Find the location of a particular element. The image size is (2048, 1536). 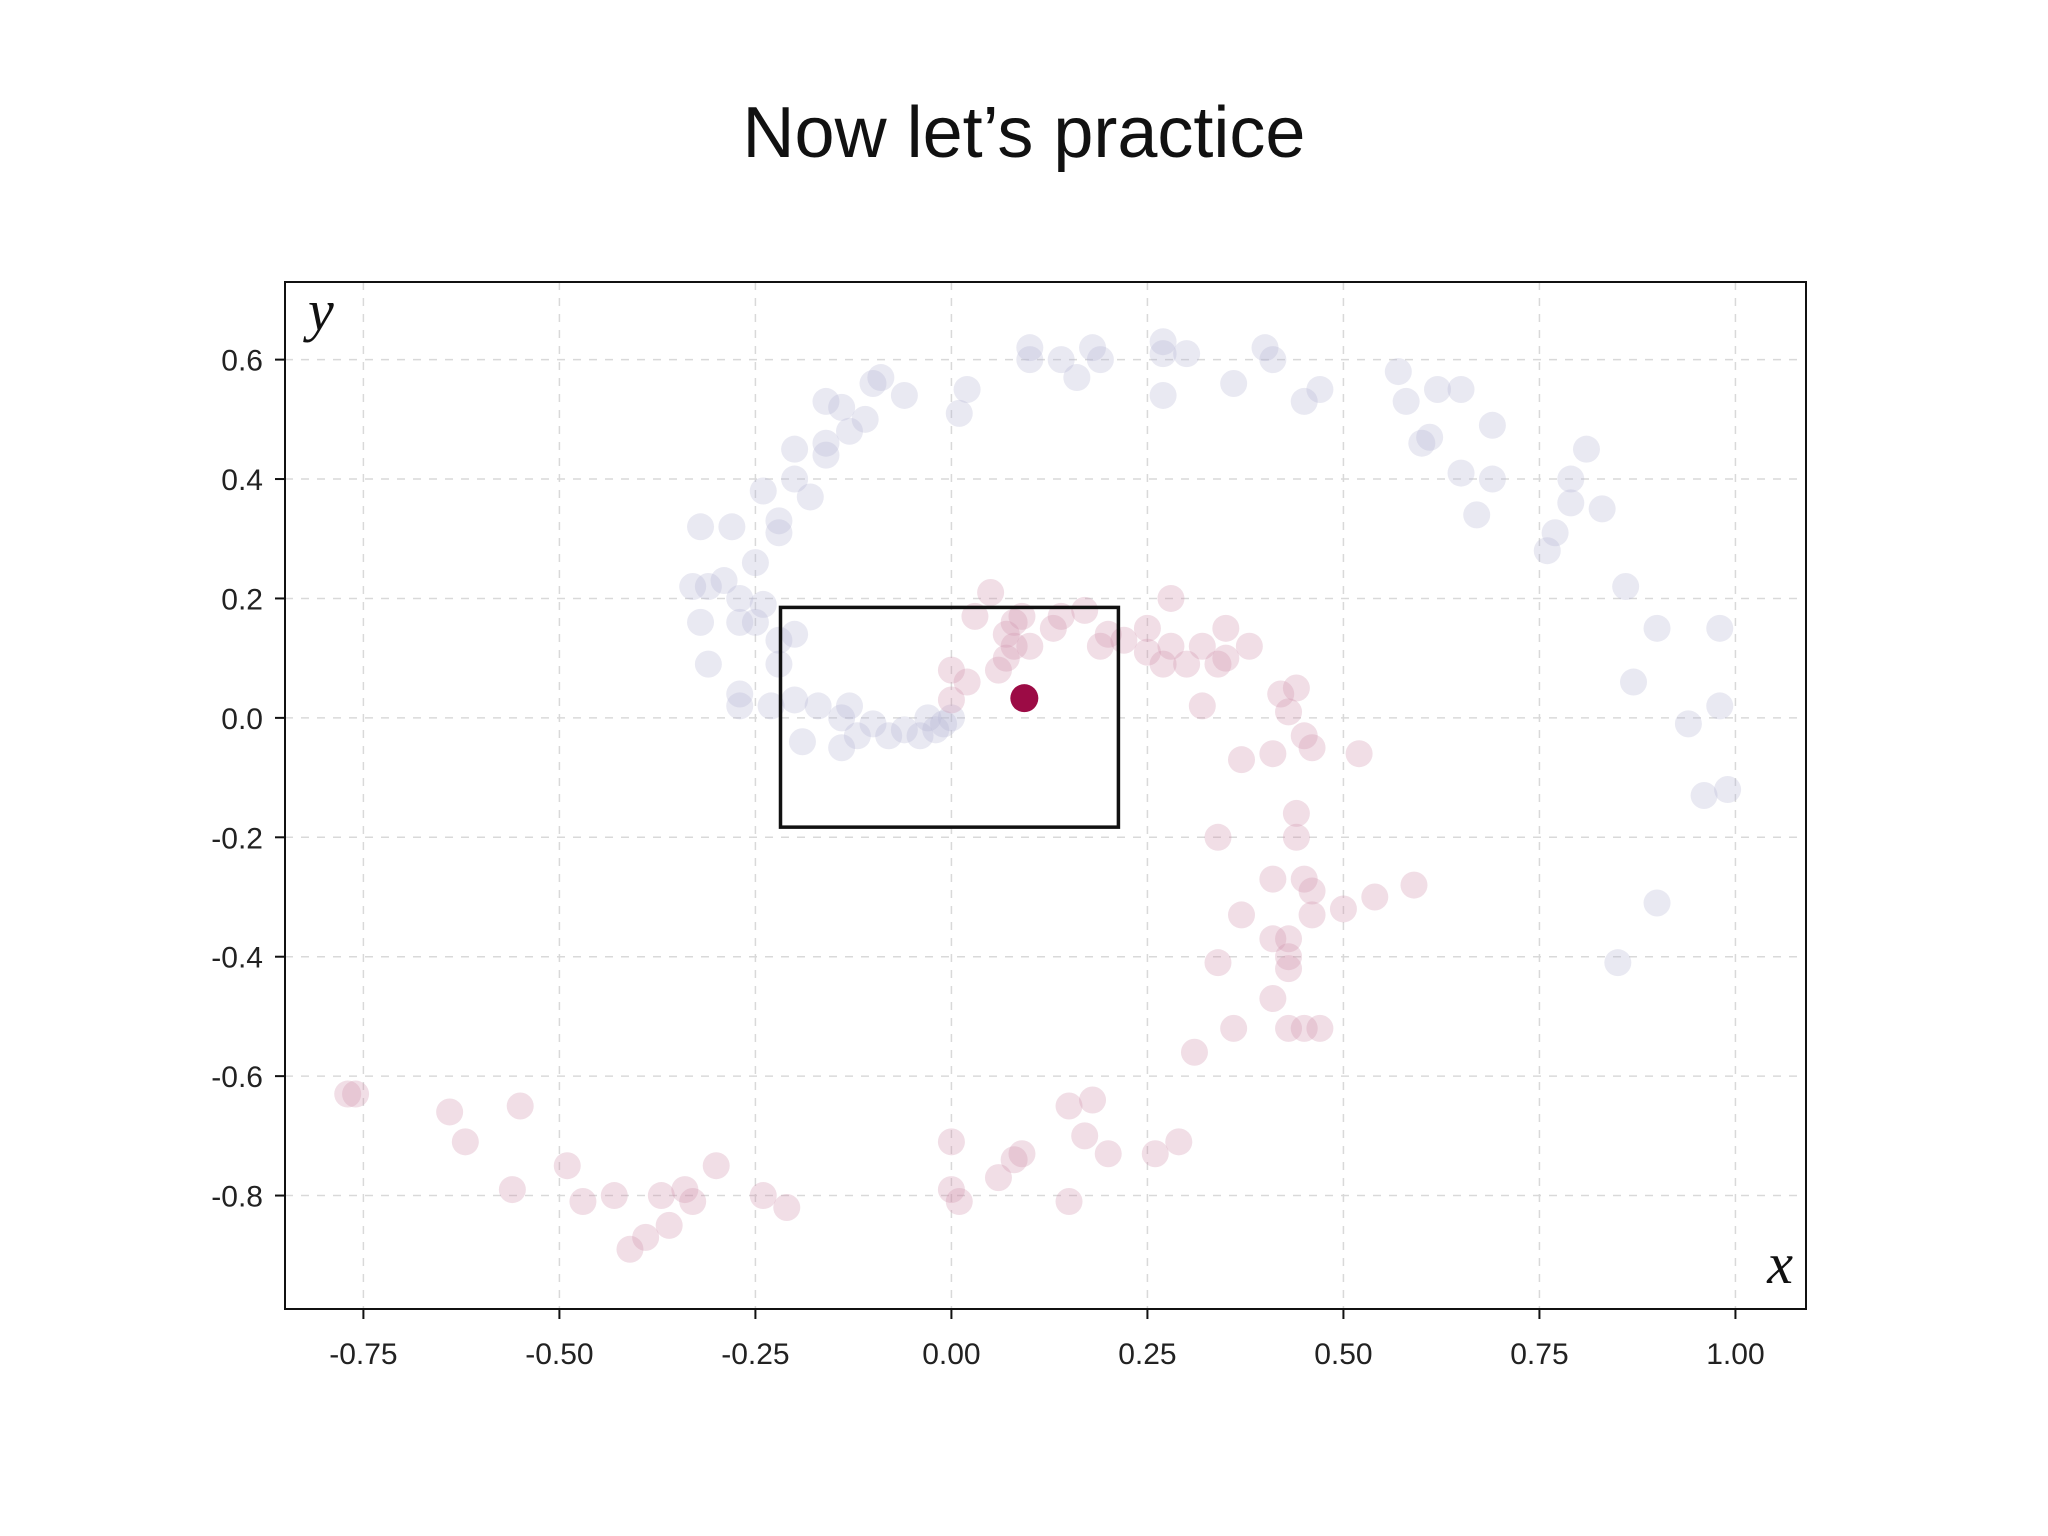

x-tick-label: -0.50 is located at coordinates (559, 1354).